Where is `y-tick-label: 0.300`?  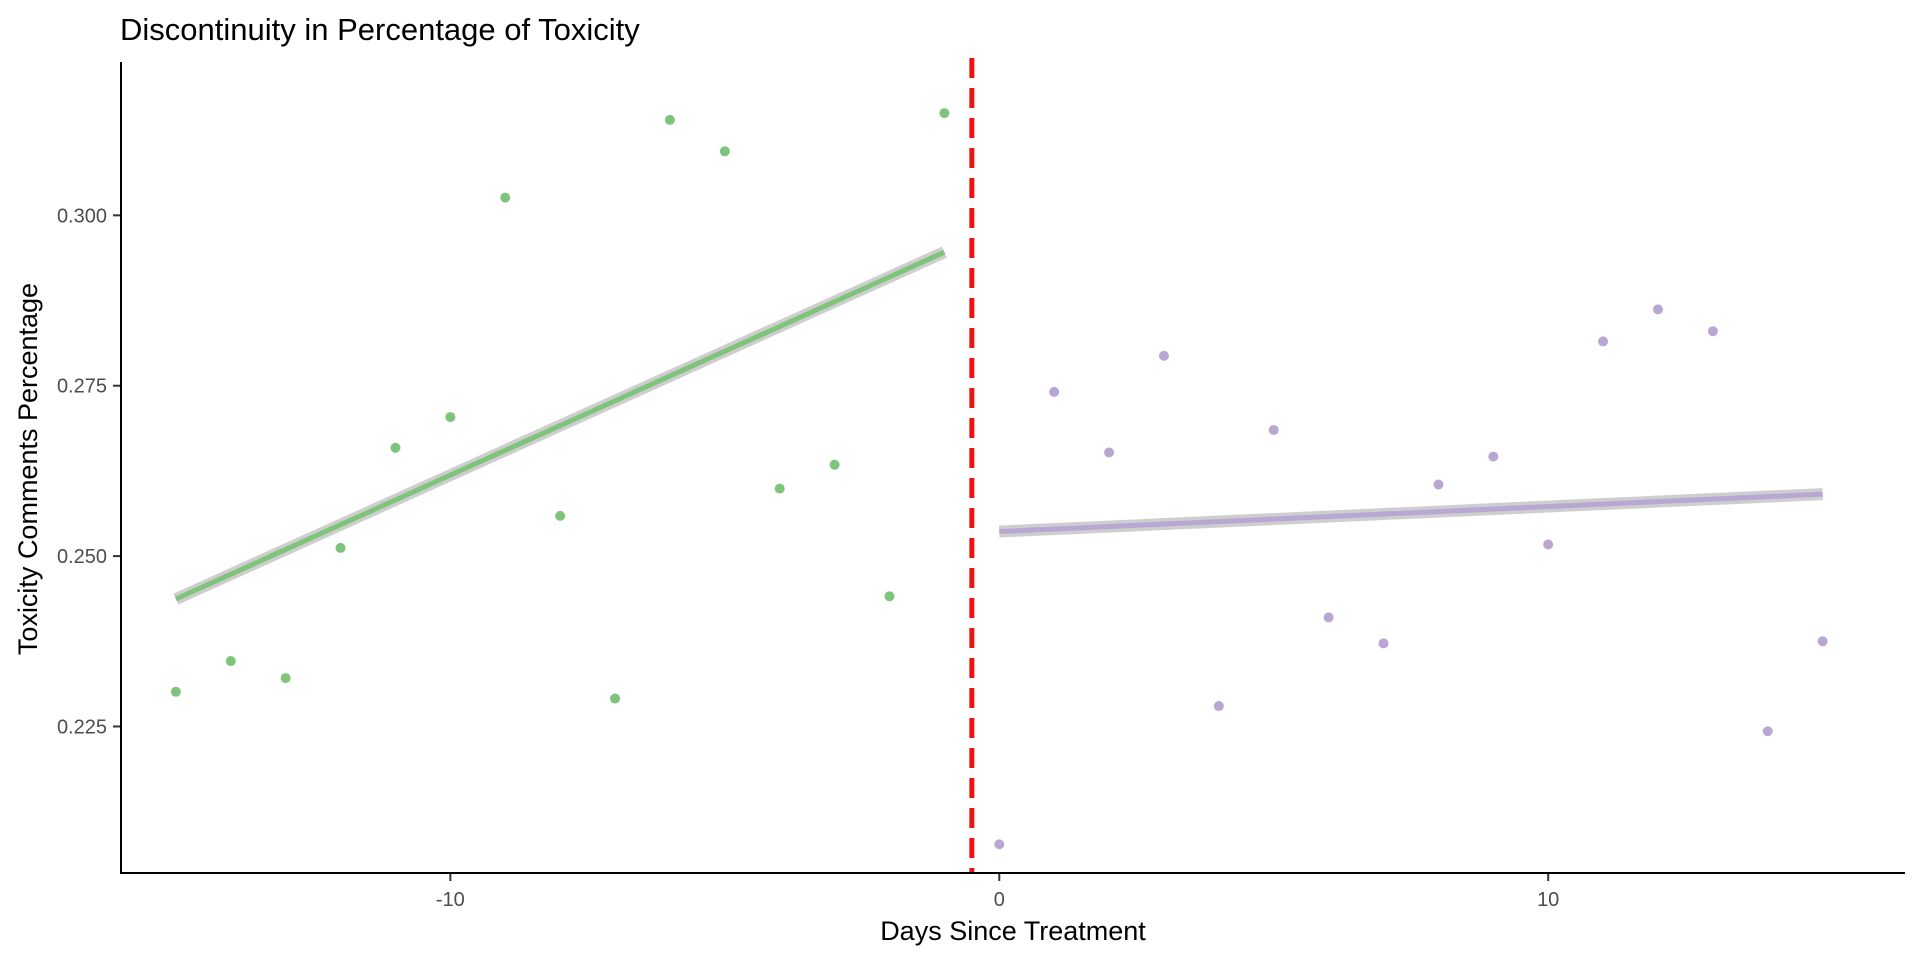
y-tick-label: 0.300 is located at coordinates (82, 216).